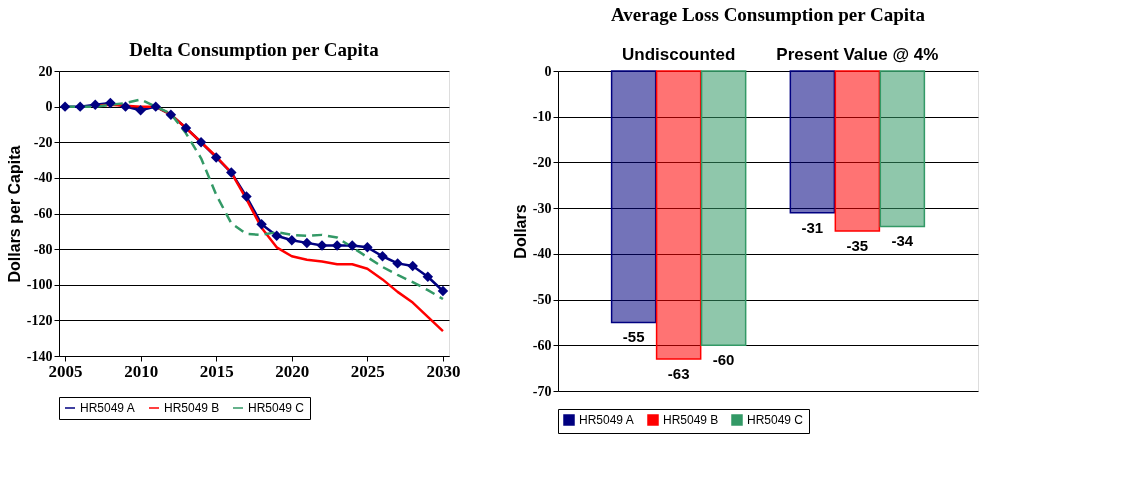 The width and height of the screenshot is (1131, 486). I want to click on y-tick-label: -30, so click(542, 208).